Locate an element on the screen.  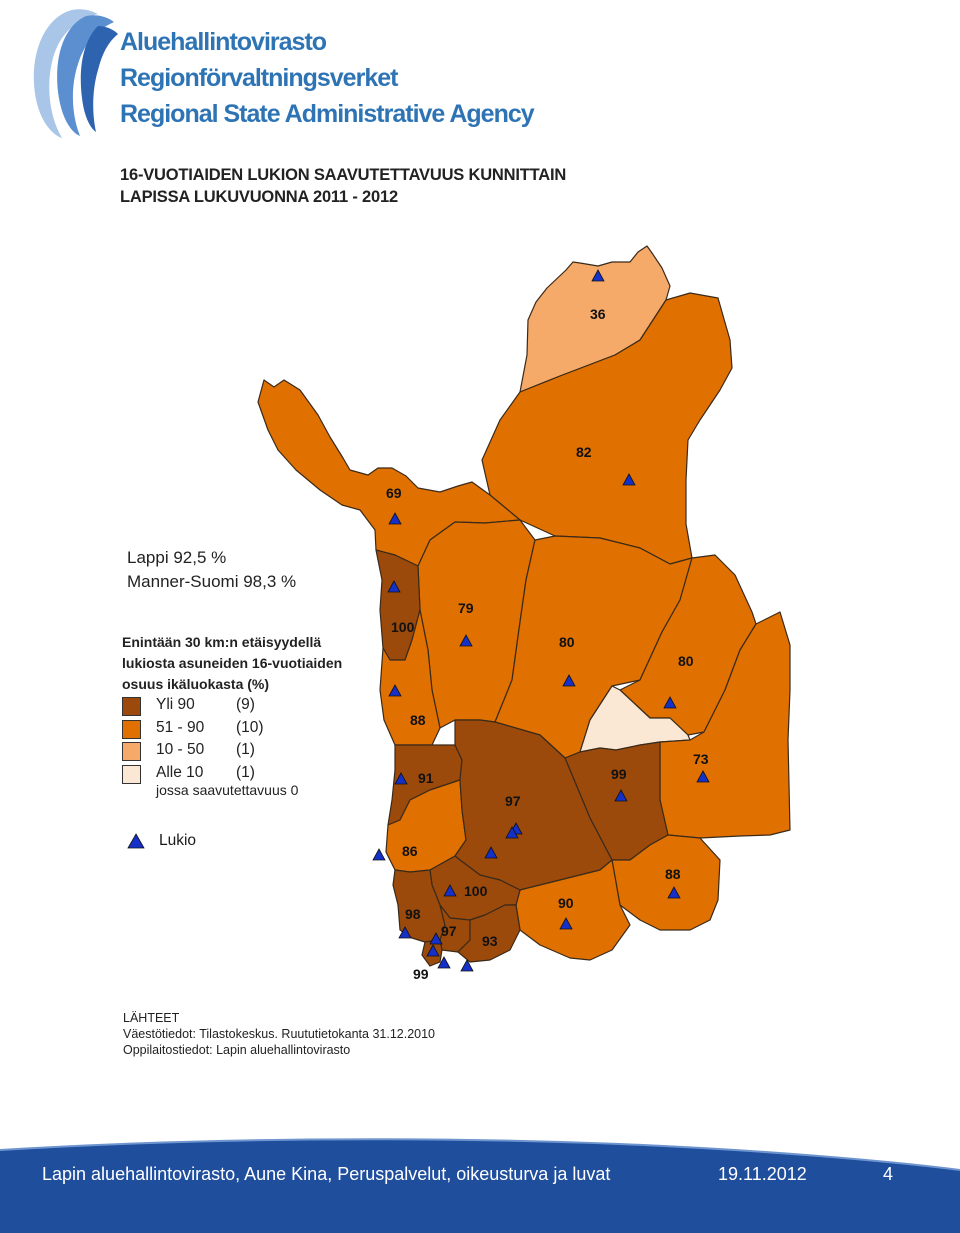
legend-heading-line: lukiosta asuneiden 16-vuotiaiden is located at coordinates (232, 663).